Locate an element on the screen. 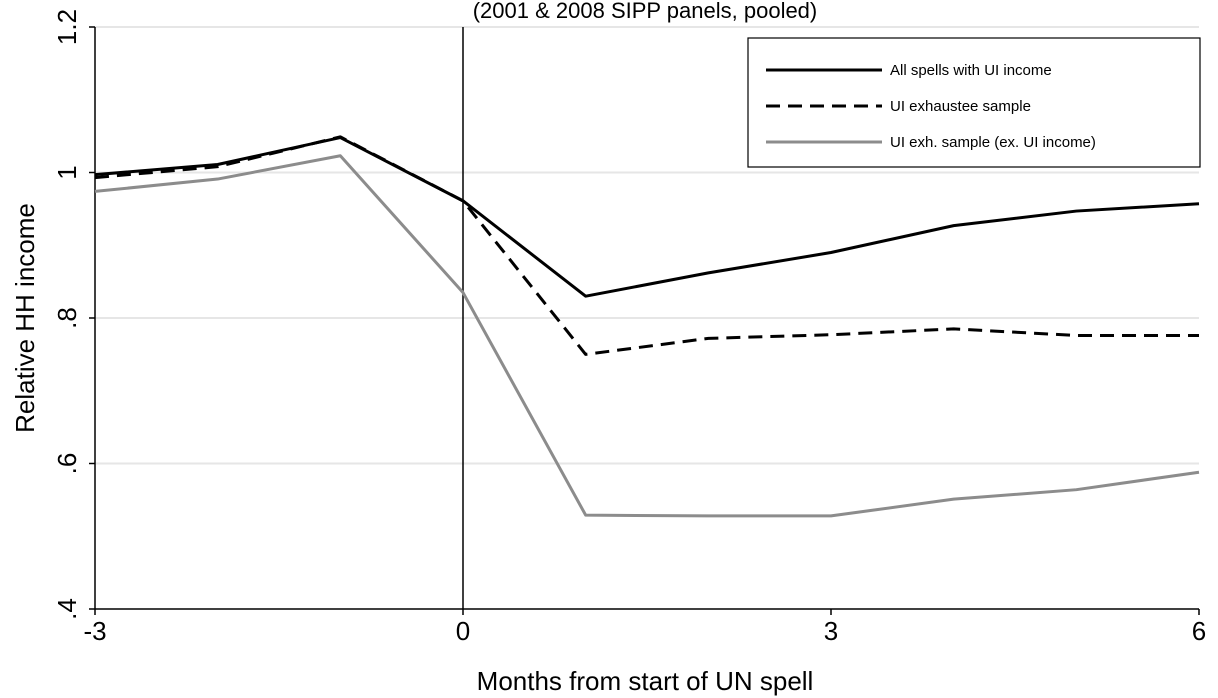 This screenshot has height=698, width=1218. chart-subtitle: (2001 & 2008 SIPP panels, pooled) is located at coordinates (645, 11).